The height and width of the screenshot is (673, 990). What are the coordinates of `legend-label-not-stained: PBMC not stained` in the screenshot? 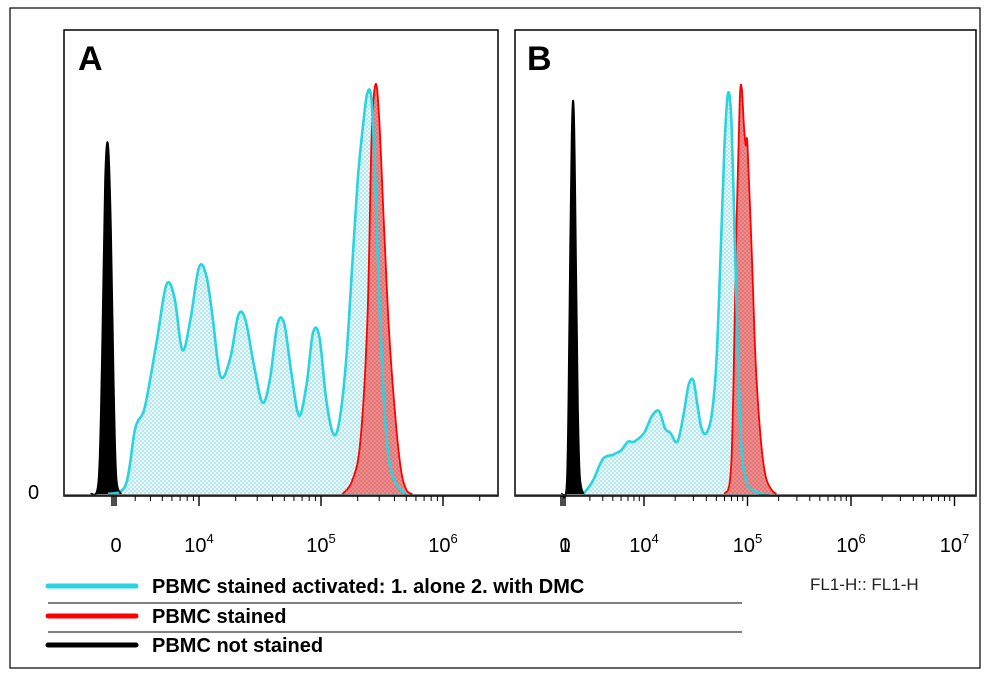 It's located at (237, 646).